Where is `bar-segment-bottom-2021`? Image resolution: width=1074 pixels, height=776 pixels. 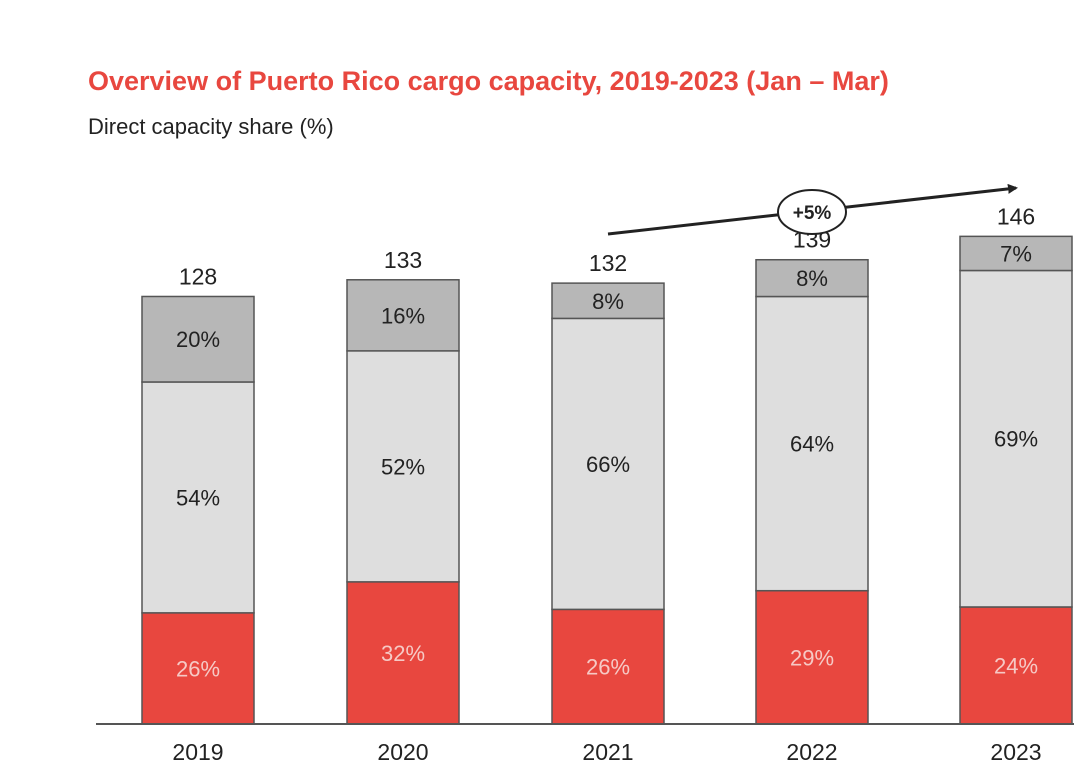
bar-segment-bottom-2021 is located at coordinates (608, 666).